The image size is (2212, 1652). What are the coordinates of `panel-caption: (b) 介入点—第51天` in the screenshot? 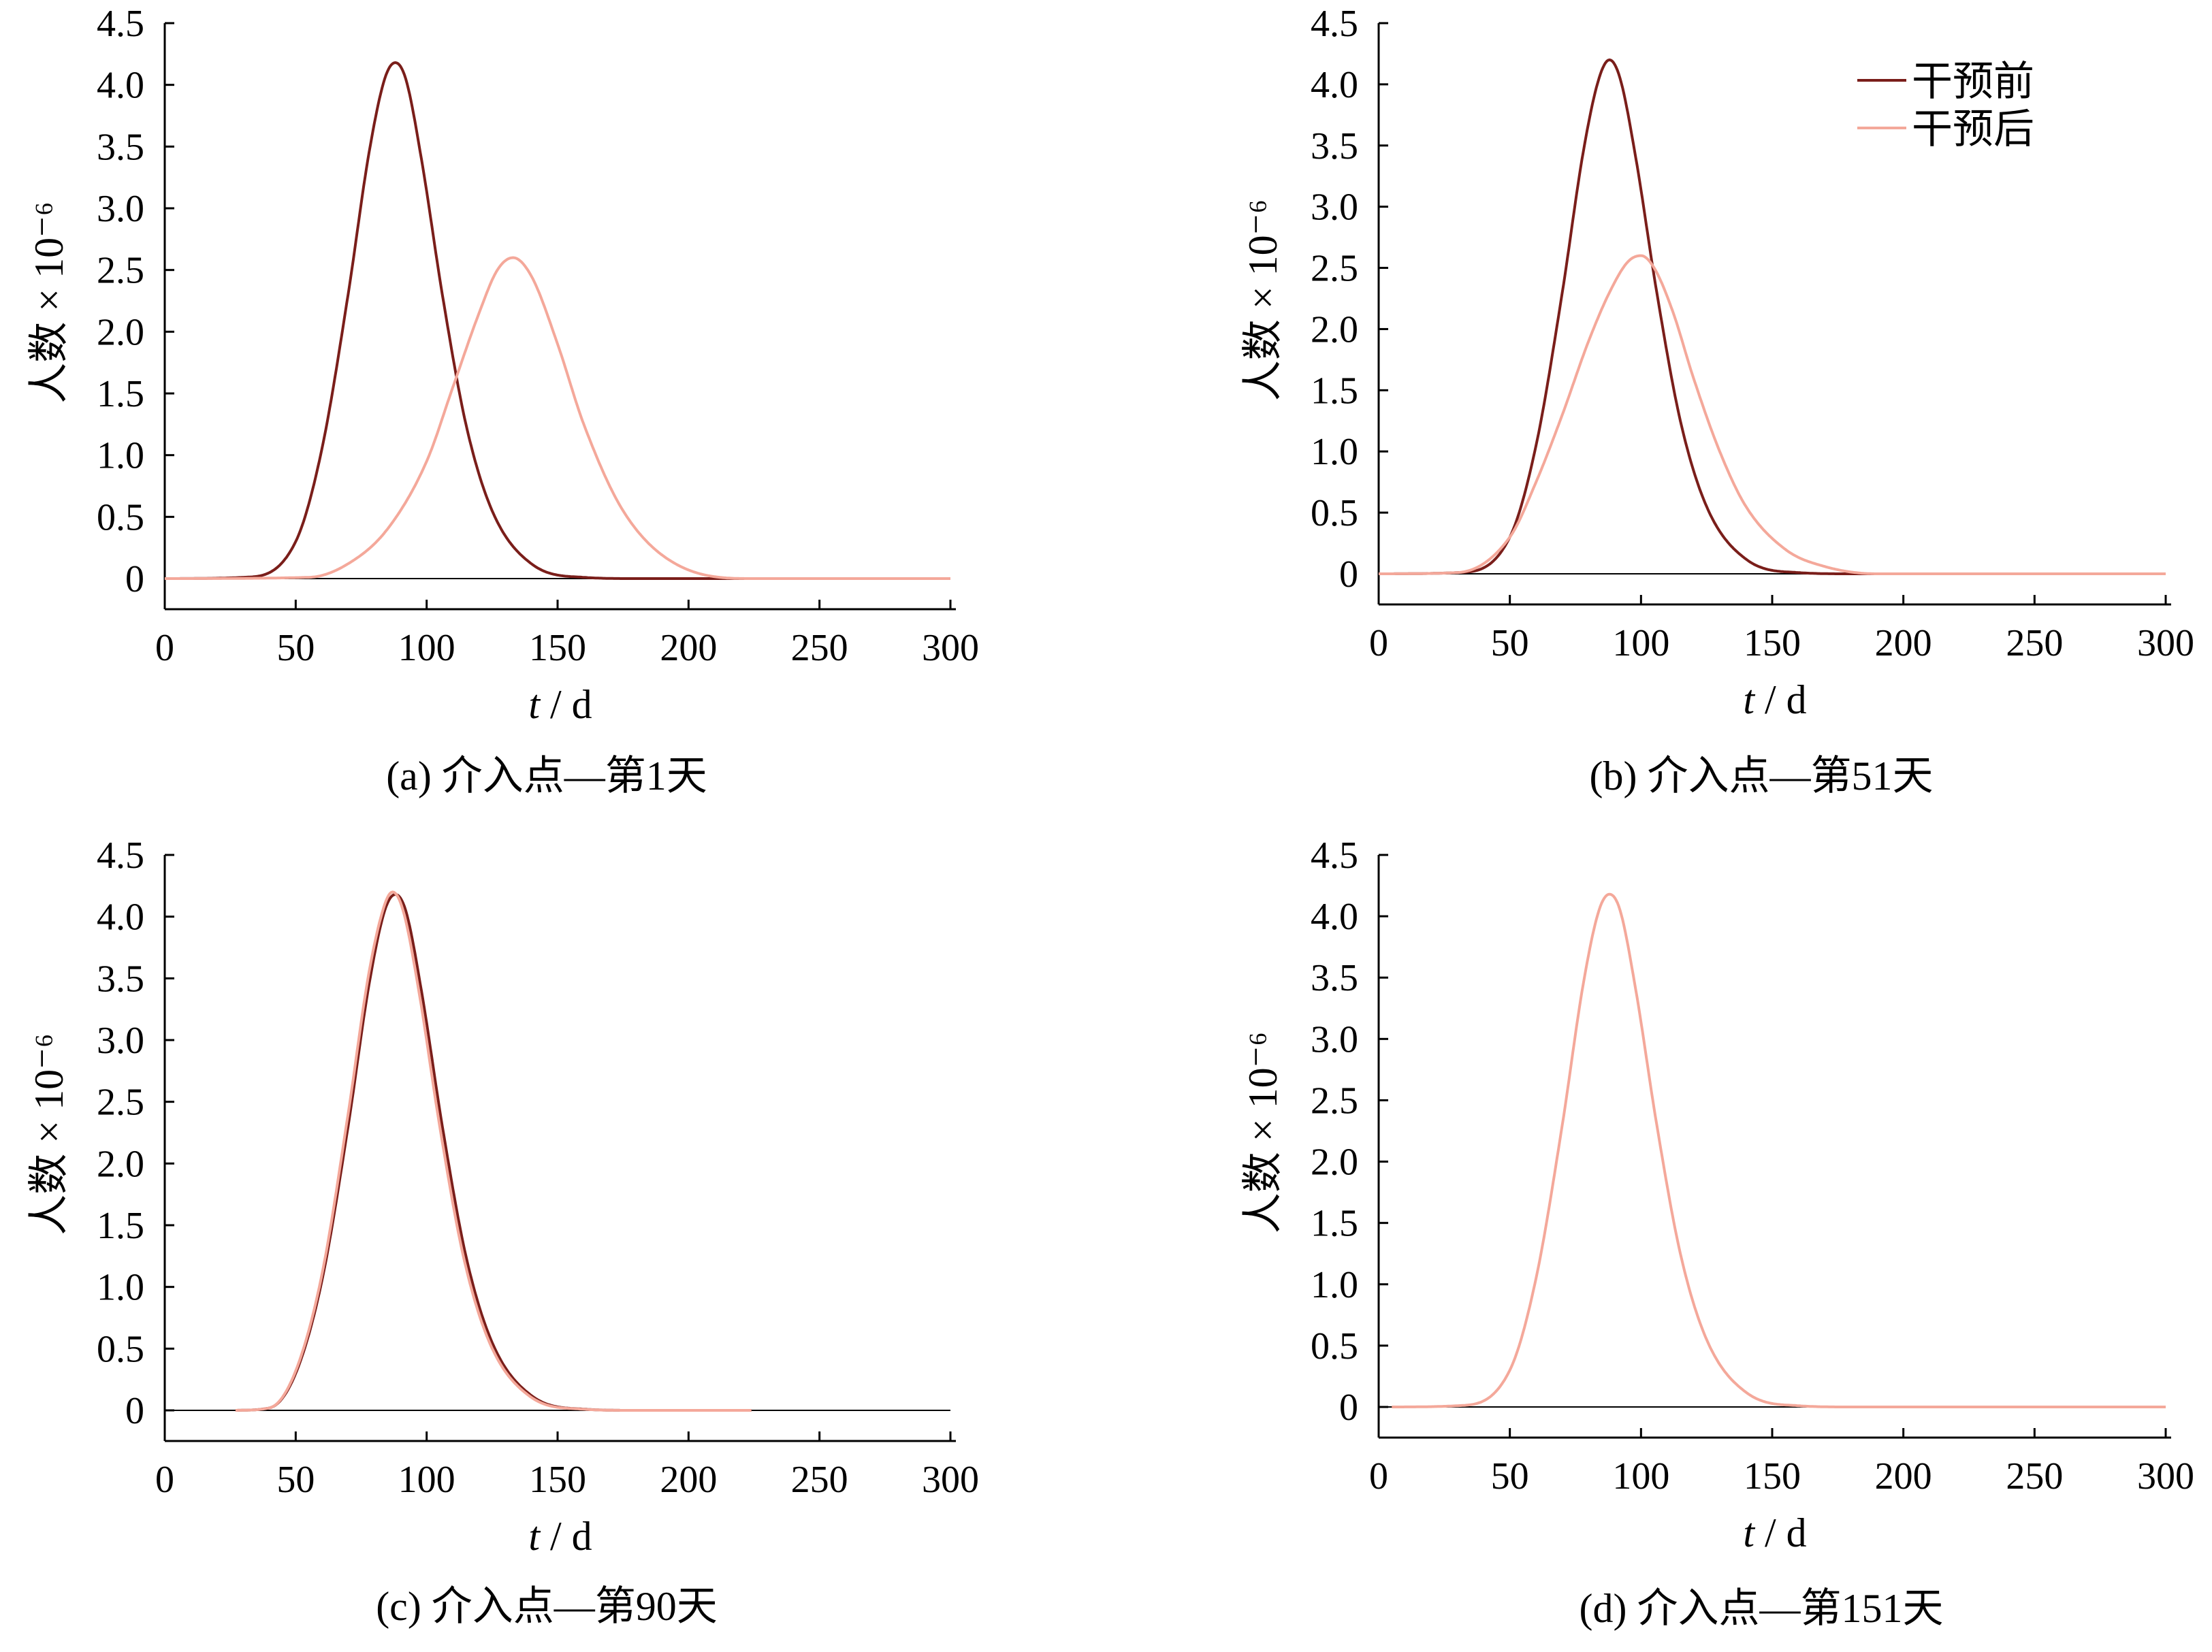 It's located at (1762, 776).